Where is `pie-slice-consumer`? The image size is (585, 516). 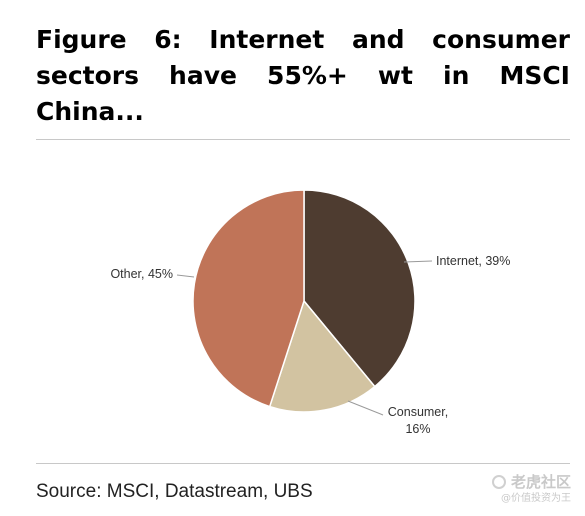 pie-slice-consumer is located at coordinates (322, 356).